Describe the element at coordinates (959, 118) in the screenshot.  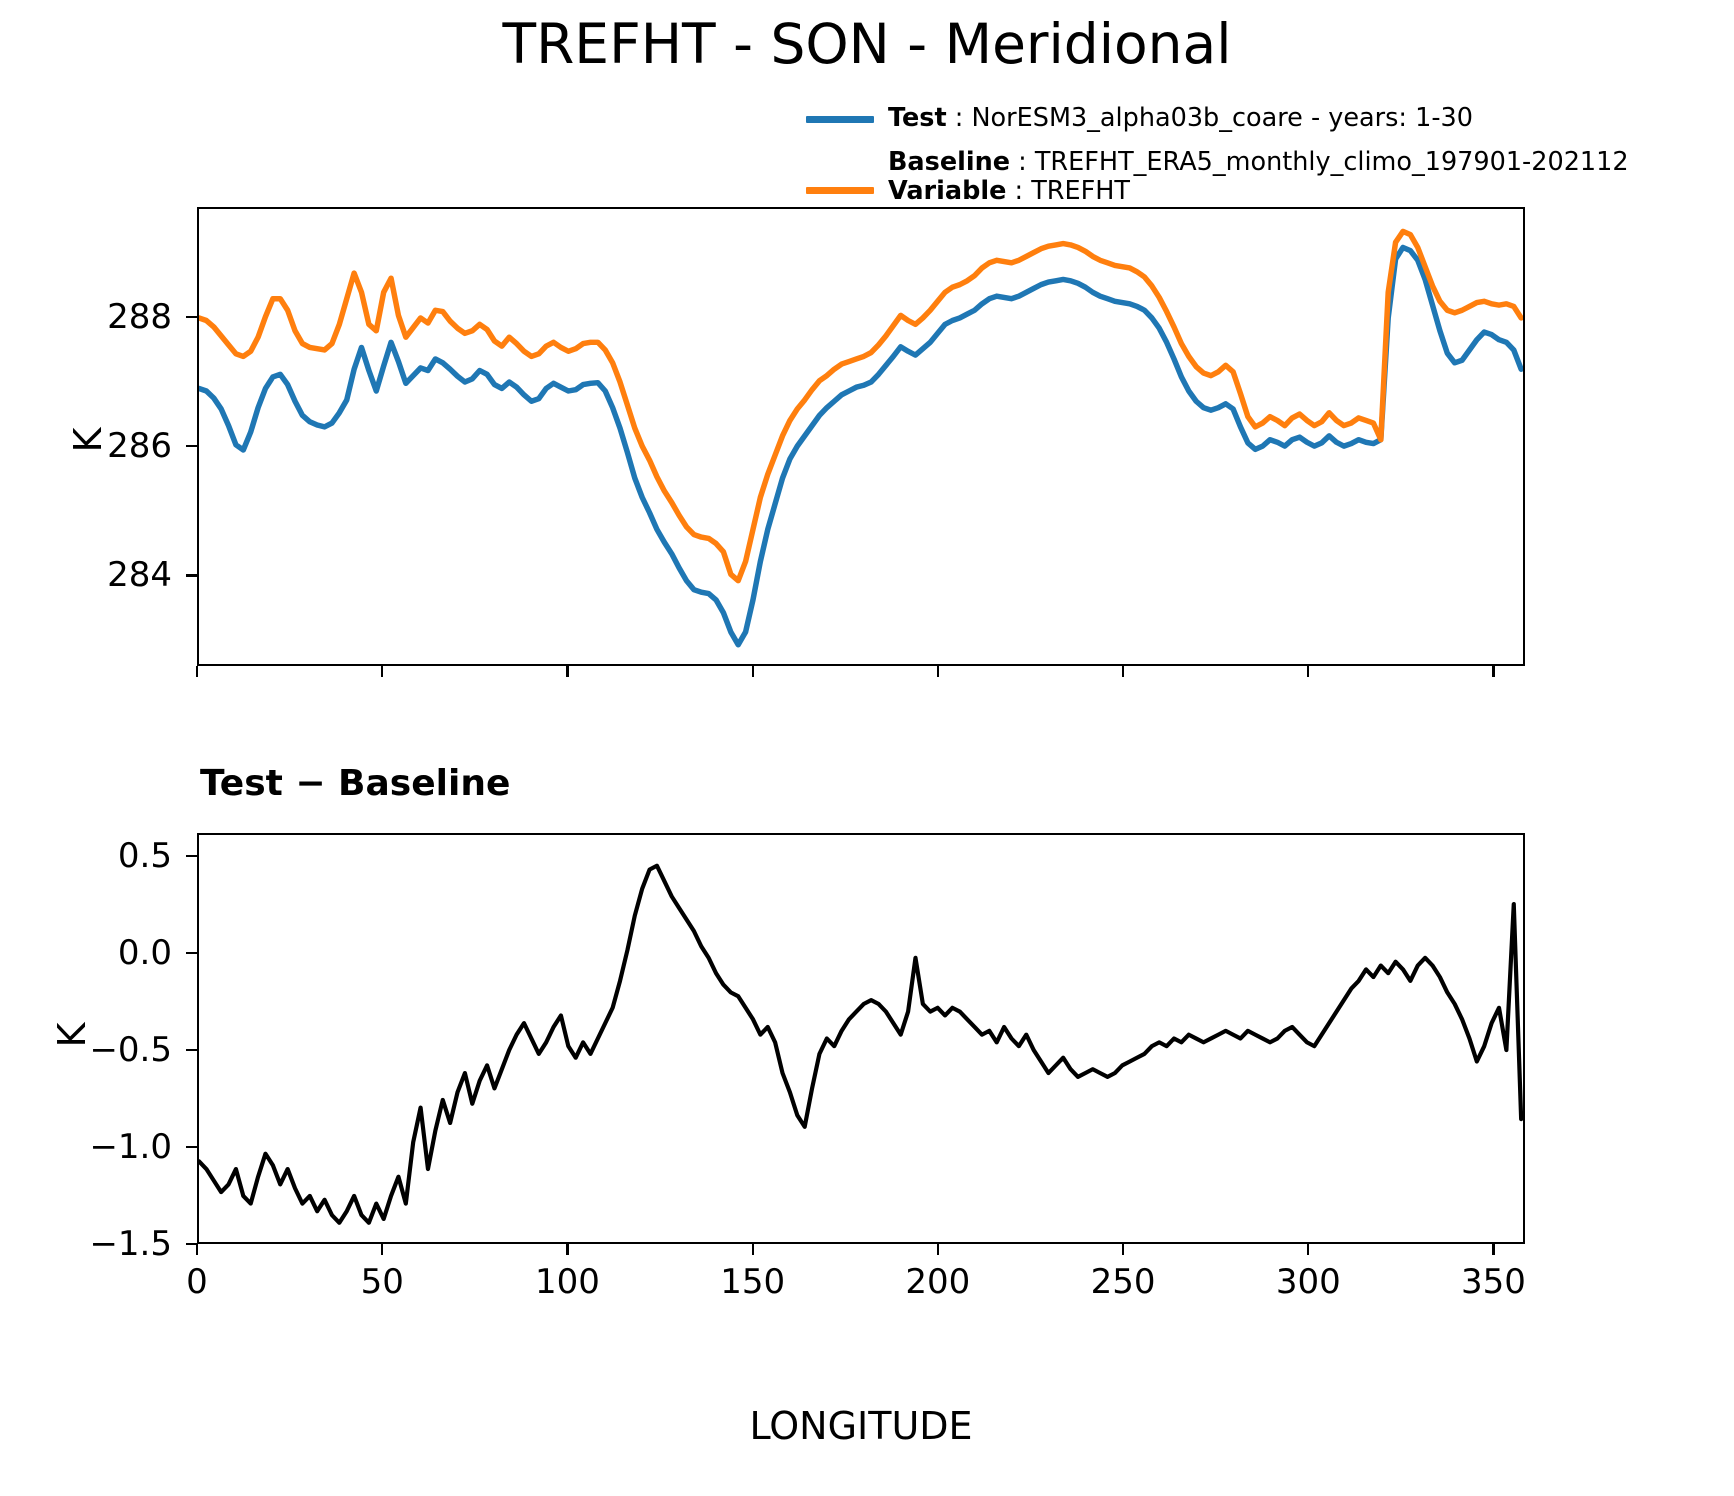
I see `legend-sep-test: :` at that location.